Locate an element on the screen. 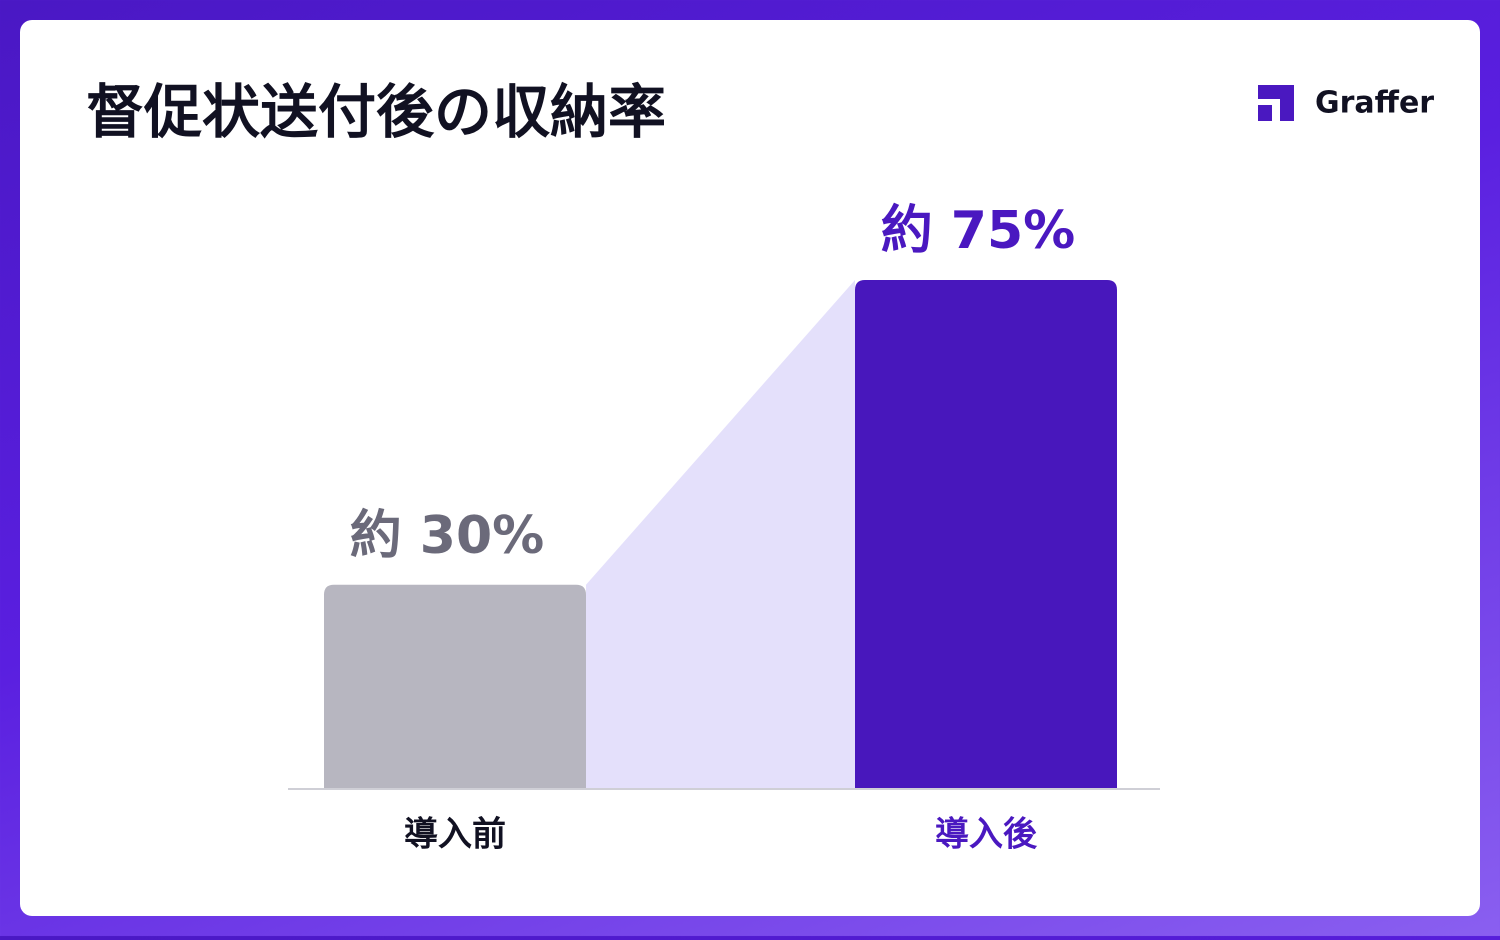 The height and width of the screenshot is (940, 1500). trend-area is located at coordinates (720, 534).